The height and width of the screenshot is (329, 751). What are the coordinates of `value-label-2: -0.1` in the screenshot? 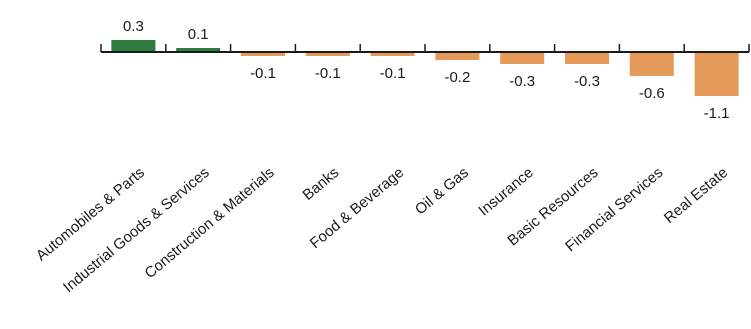 It's located at (263, 73).